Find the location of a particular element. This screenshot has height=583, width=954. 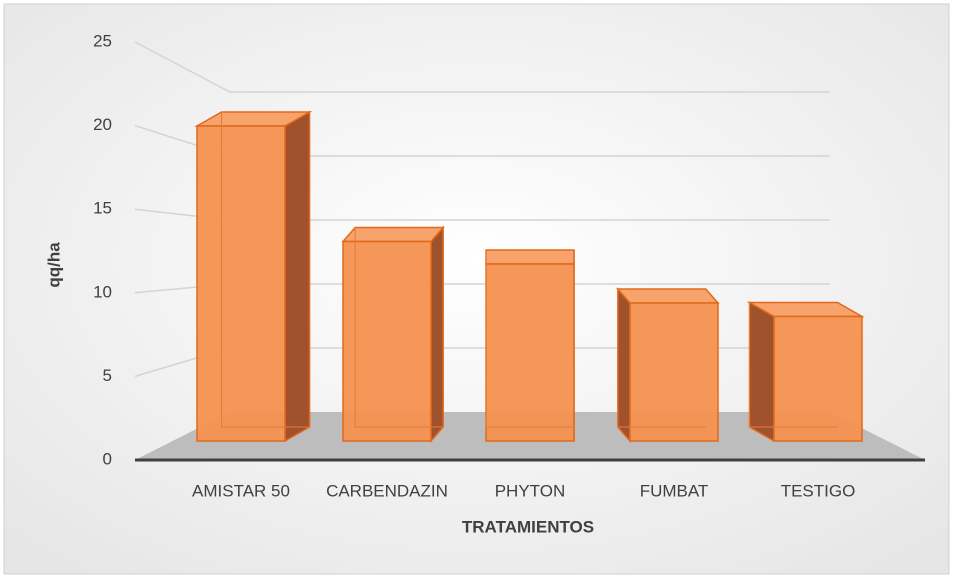

x-tick-label: AMISTAR 50 is located at coordinates (241, 490).